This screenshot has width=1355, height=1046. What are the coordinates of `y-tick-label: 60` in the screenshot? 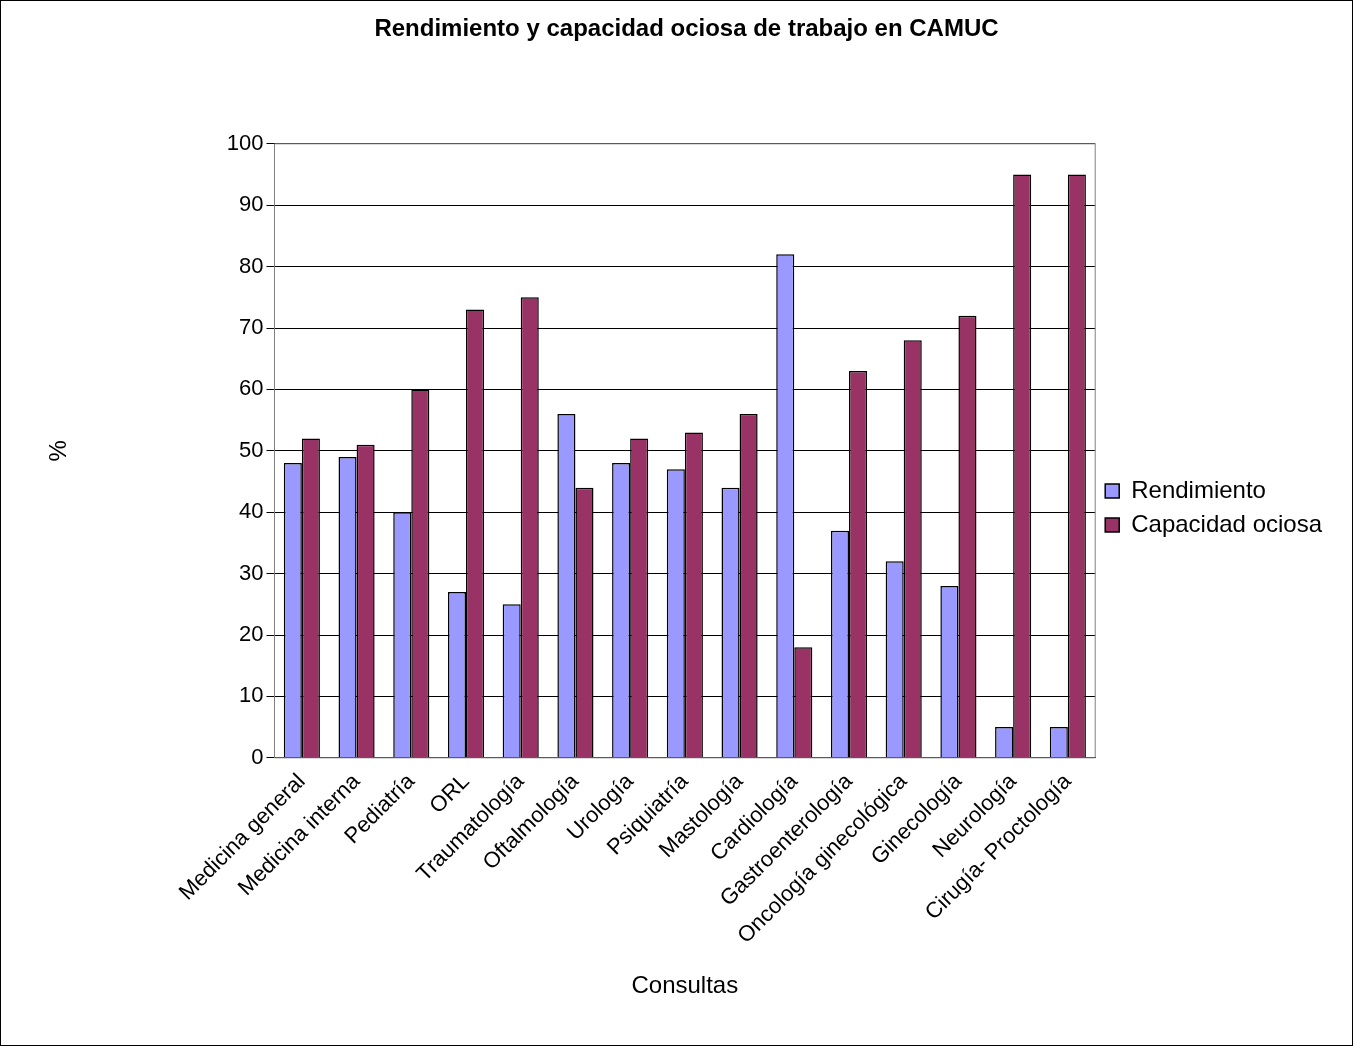 It's located at (251, 388).